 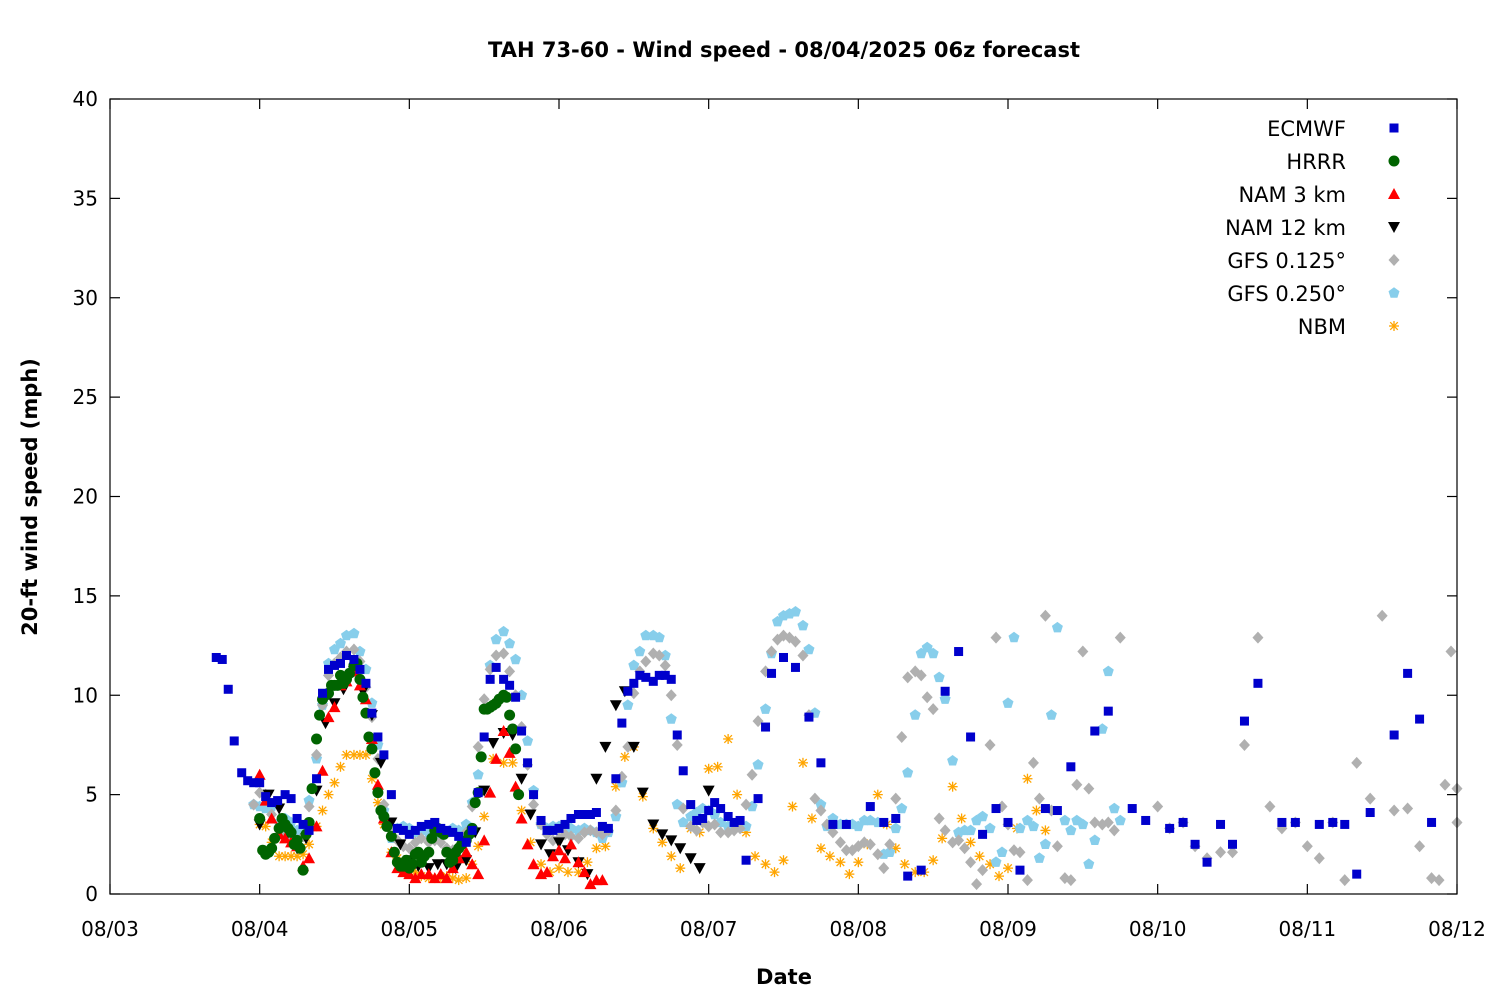 I want to click on y-tick-label: 30, so click(x=85, y=298).